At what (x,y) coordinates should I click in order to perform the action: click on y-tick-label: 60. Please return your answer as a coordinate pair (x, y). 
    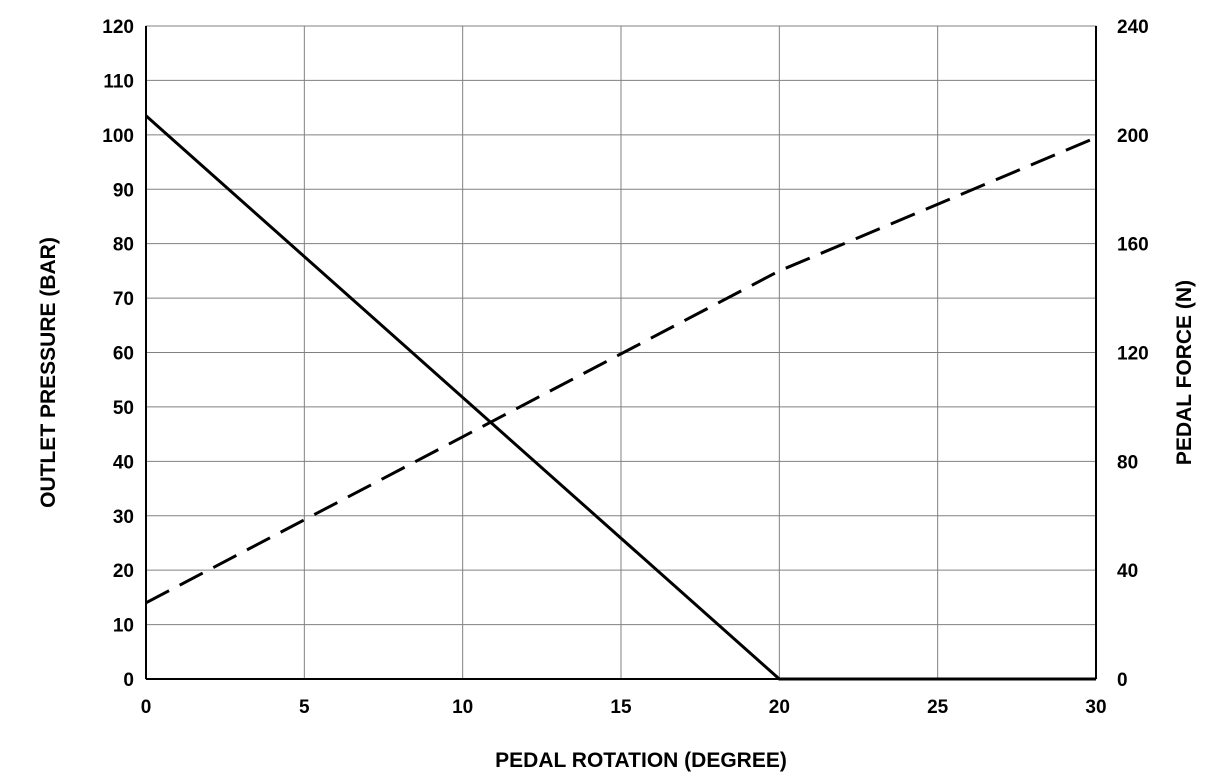
    Looking at the image, I should click on (123, 354).